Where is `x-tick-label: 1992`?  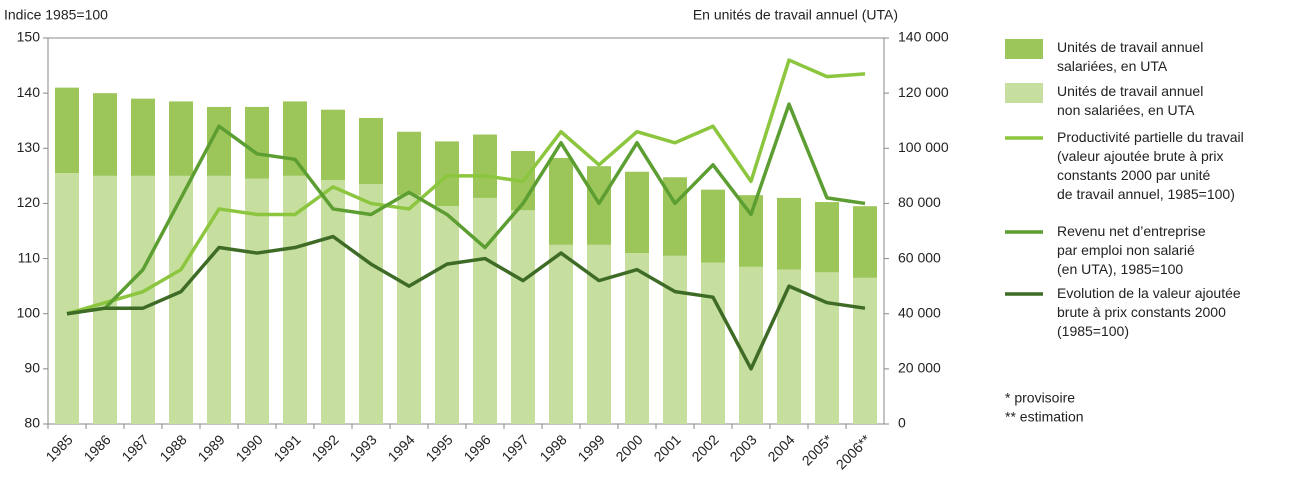
x-tick-label: 1992 is located at coordinates (324, 447).